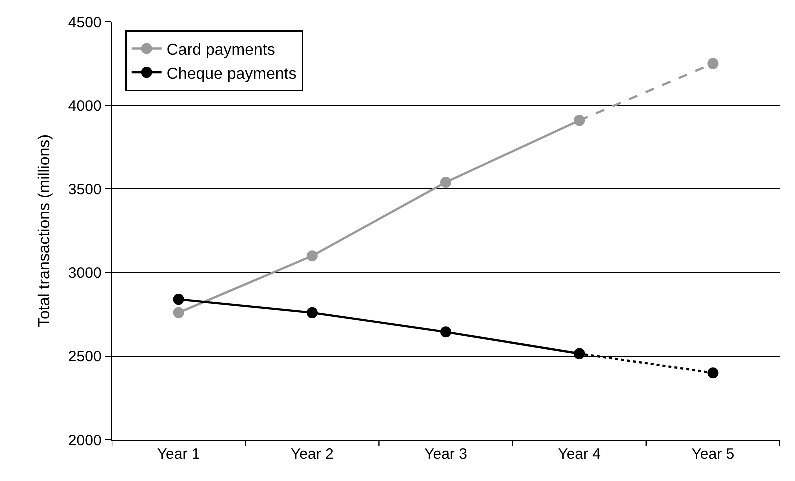 This screenshot has width=795, height=481. I want to click on x-tick-label: Year 2, so click(312, 455).